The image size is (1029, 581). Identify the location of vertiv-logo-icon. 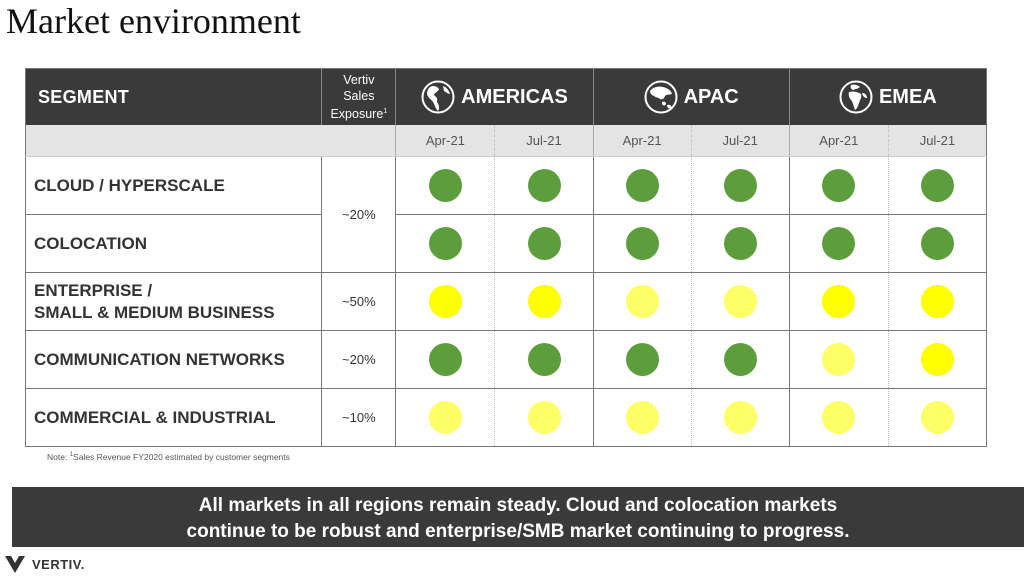
(15, 564).